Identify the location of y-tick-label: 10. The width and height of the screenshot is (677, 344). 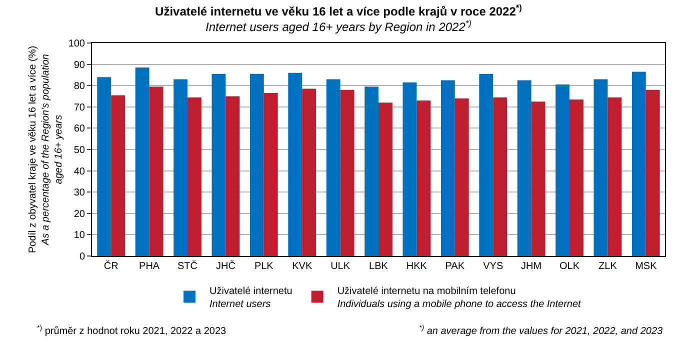
(80, 236).